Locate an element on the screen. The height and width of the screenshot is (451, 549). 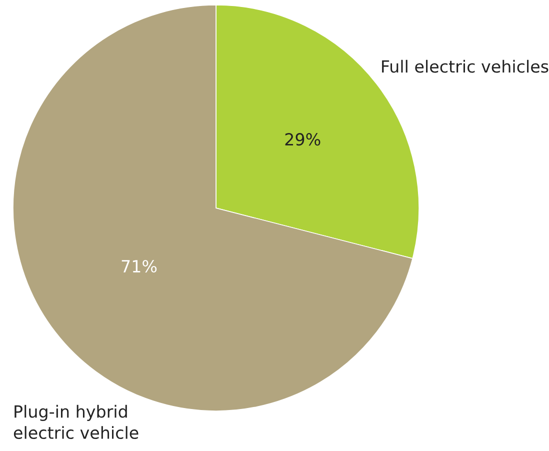
data-label: 29% is located at coordinates (302, 139).